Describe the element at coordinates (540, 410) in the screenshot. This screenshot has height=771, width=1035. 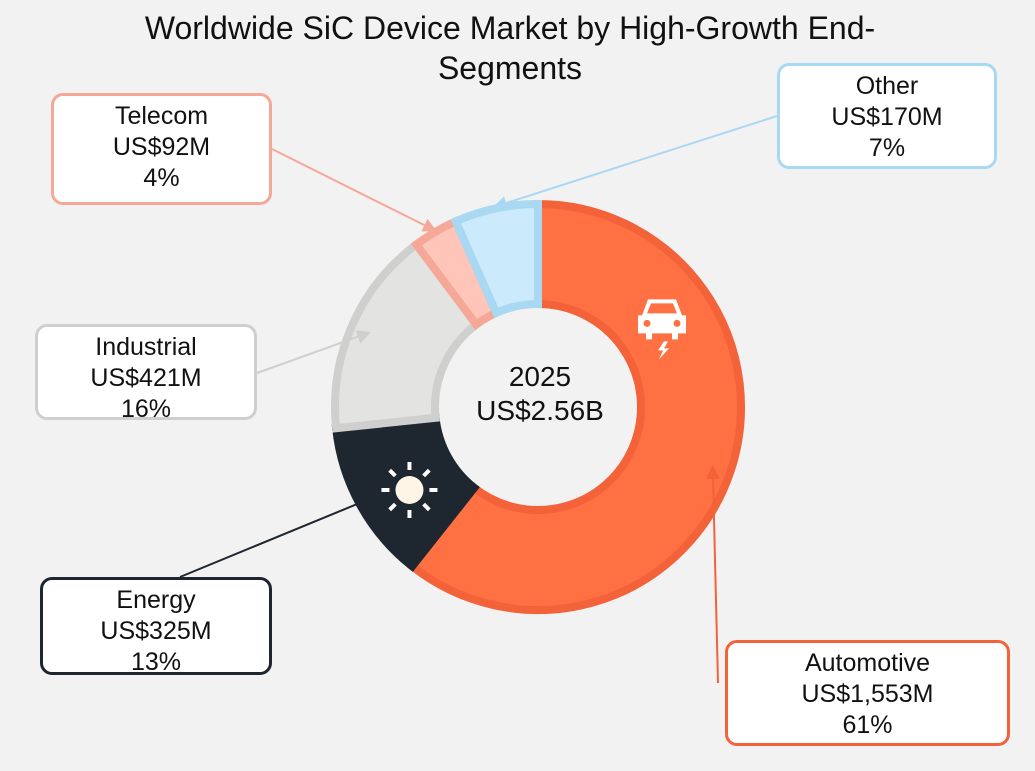
I see `center-total: US$2.56B` at that location.